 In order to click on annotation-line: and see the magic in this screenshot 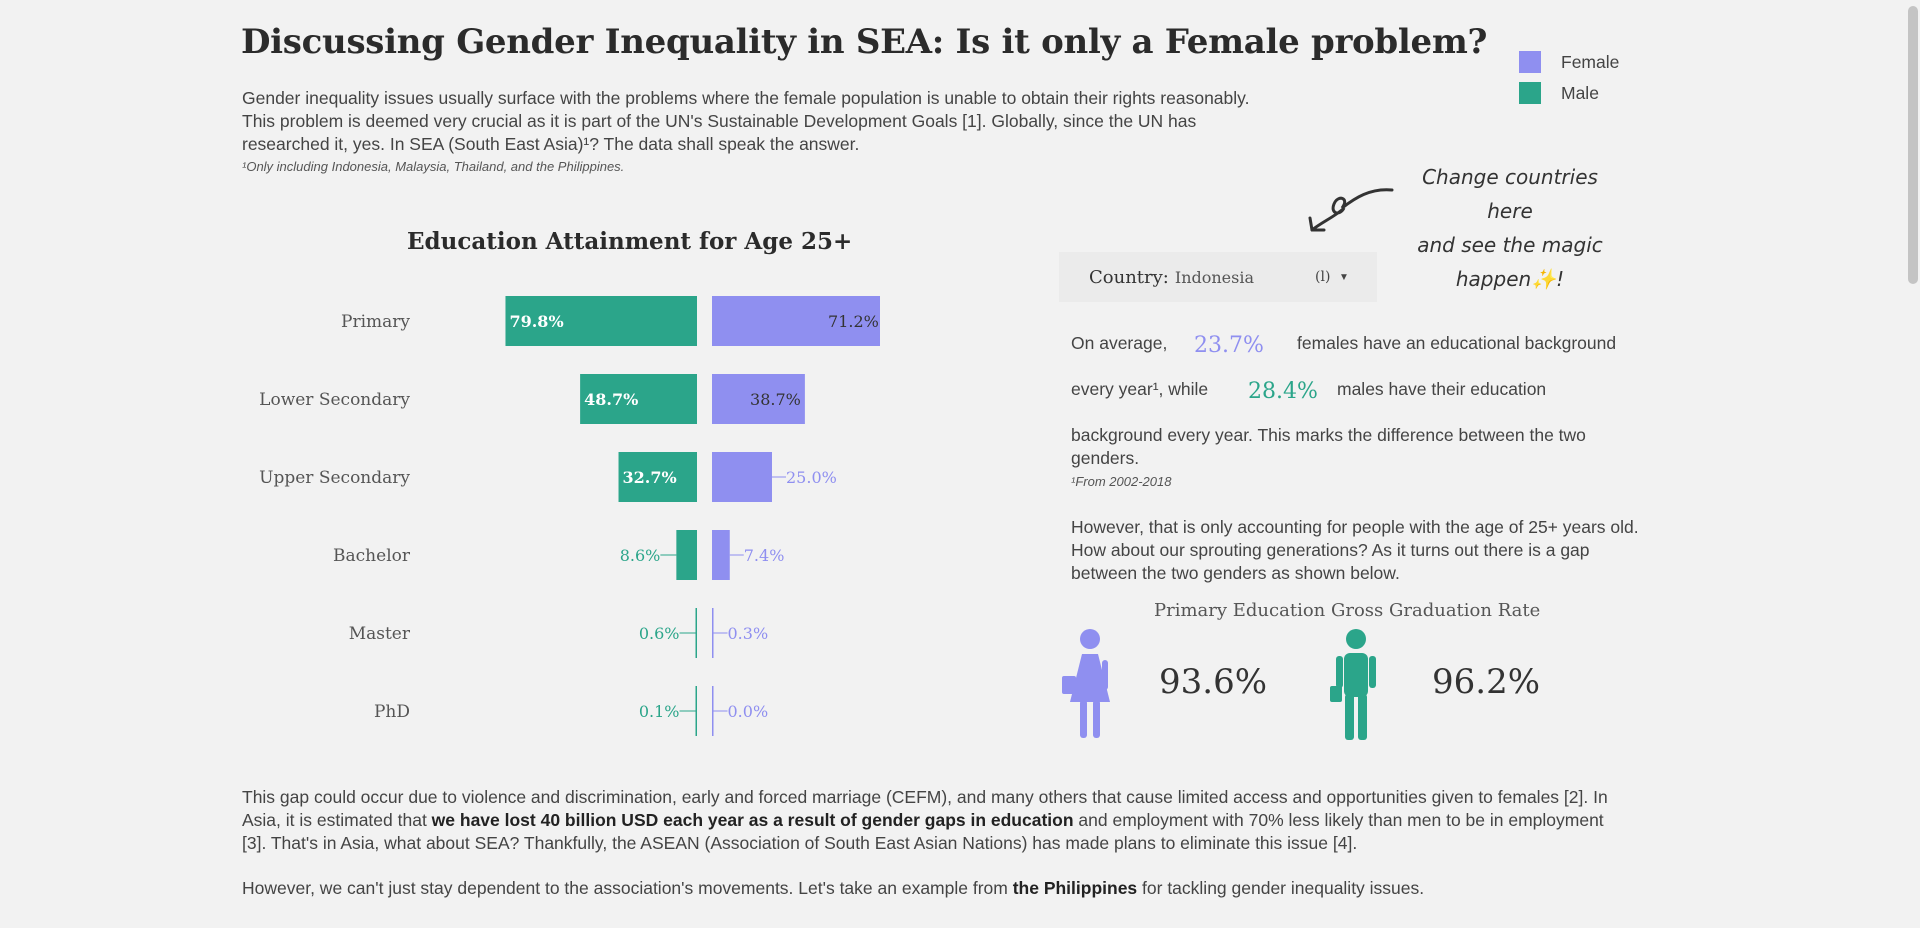, I will do `click(1510, 245)`.